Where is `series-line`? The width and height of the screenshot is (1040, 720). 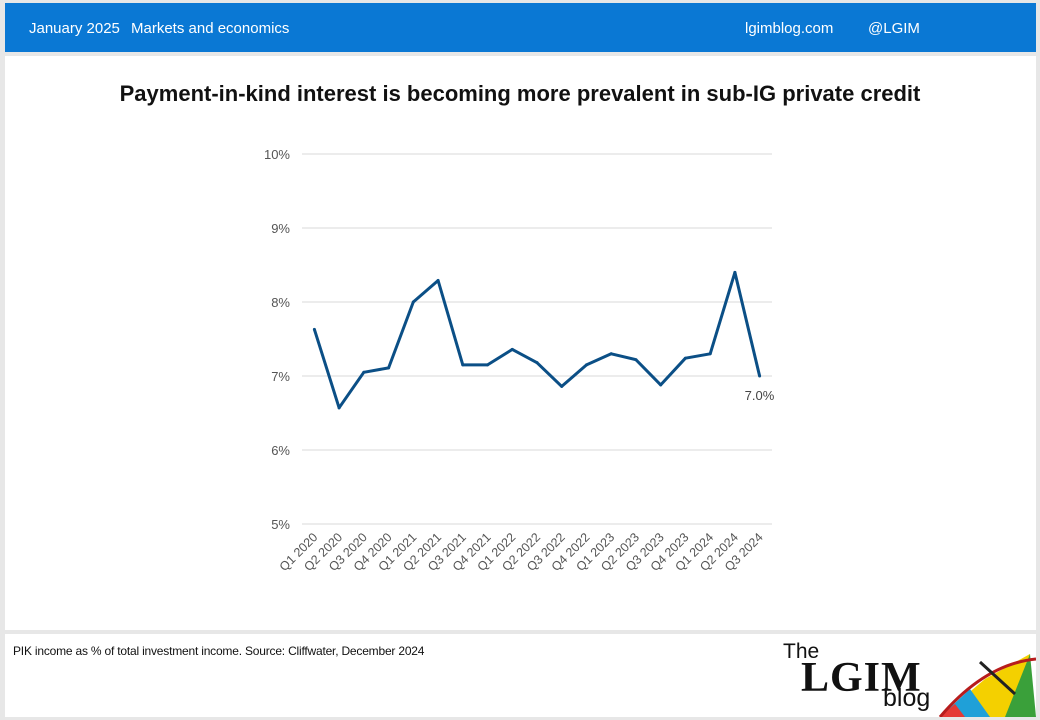
series-line is located at coordinates (537, 340).